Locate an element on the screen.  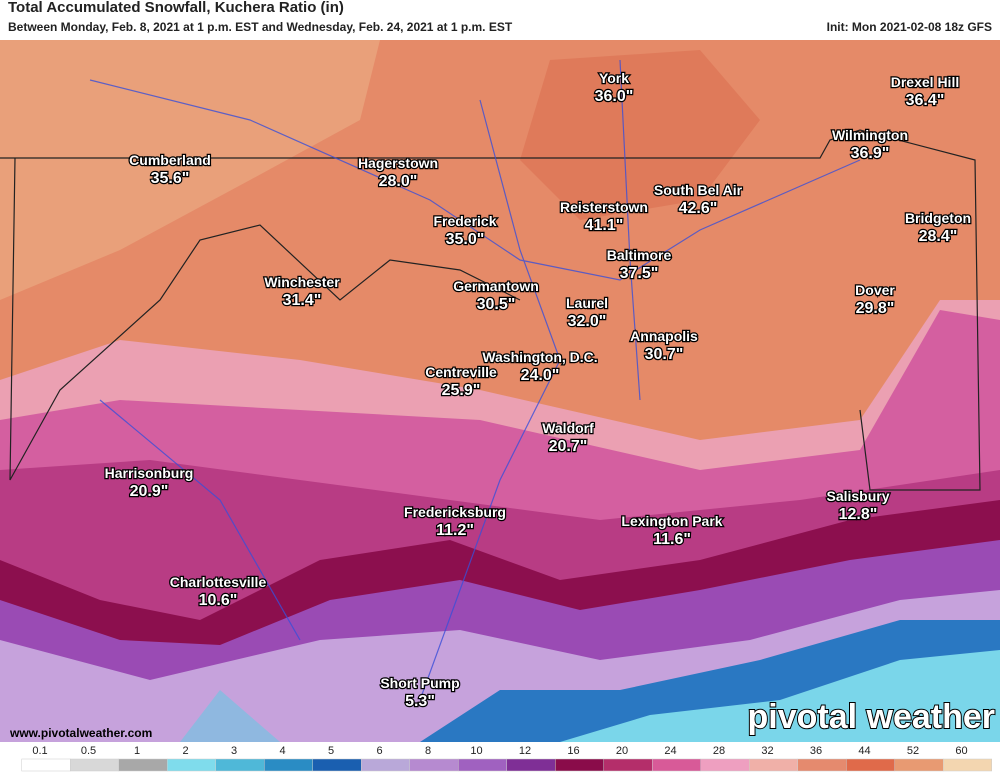
legend-label: 3 is located at coordinates (234, 751).